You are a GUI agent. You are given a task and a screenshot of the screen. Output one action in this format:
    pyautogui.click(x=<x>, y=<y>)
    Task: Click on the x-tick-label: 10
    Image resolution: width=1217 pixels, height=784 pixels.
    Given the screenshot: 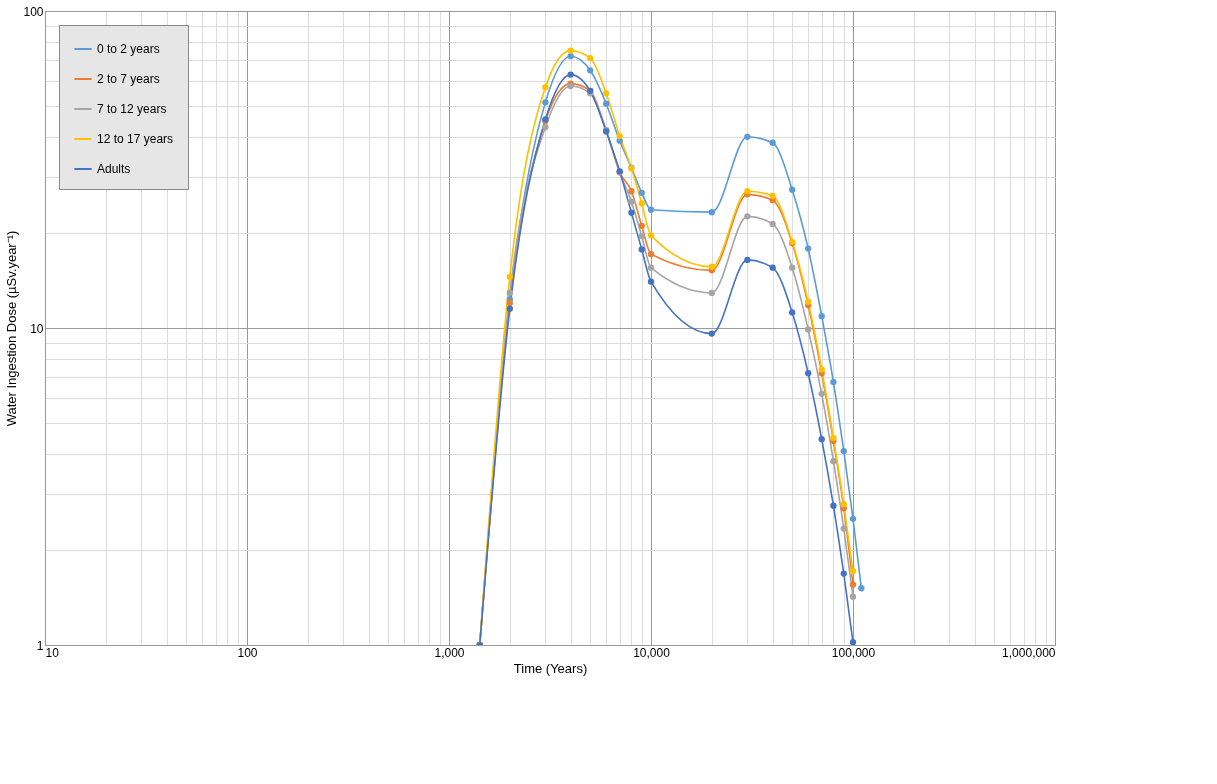 What is the action you would take?
    pyautogui.click(x=52, y=652)
    